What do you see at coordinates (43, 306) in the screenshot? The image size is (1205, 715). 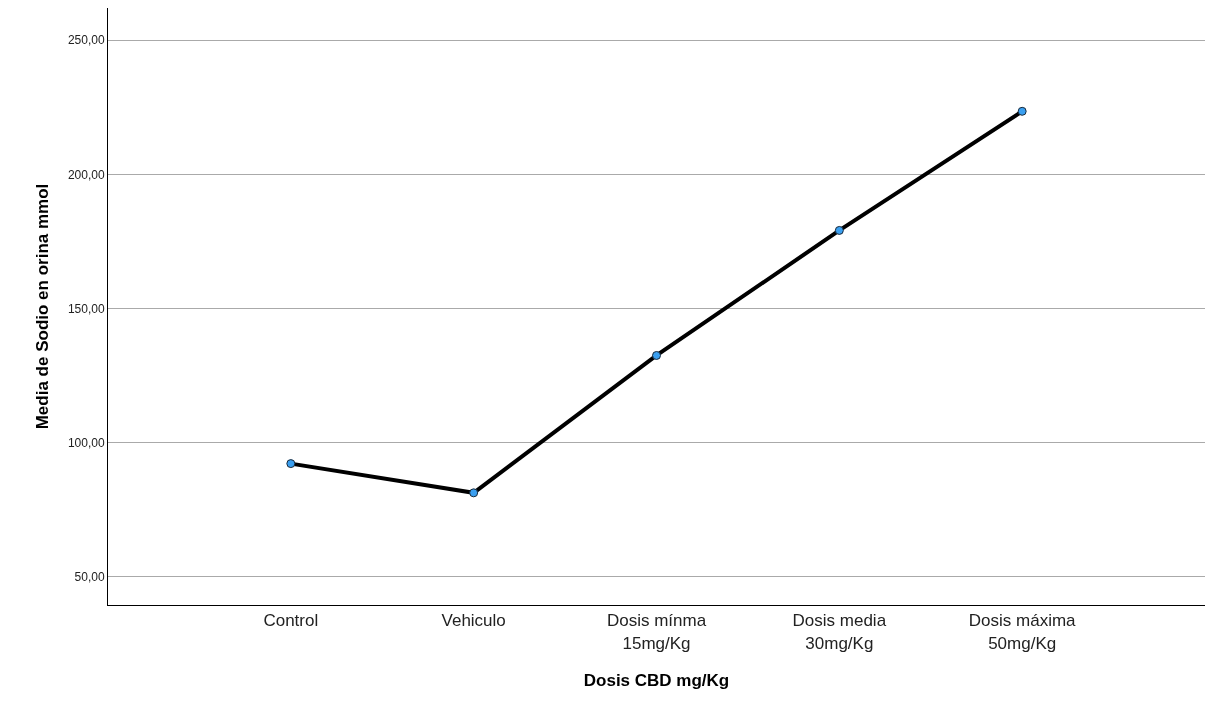 I see `y-axis-title: Media de Sodio en orina mmol` at bounding box center [43, 306].